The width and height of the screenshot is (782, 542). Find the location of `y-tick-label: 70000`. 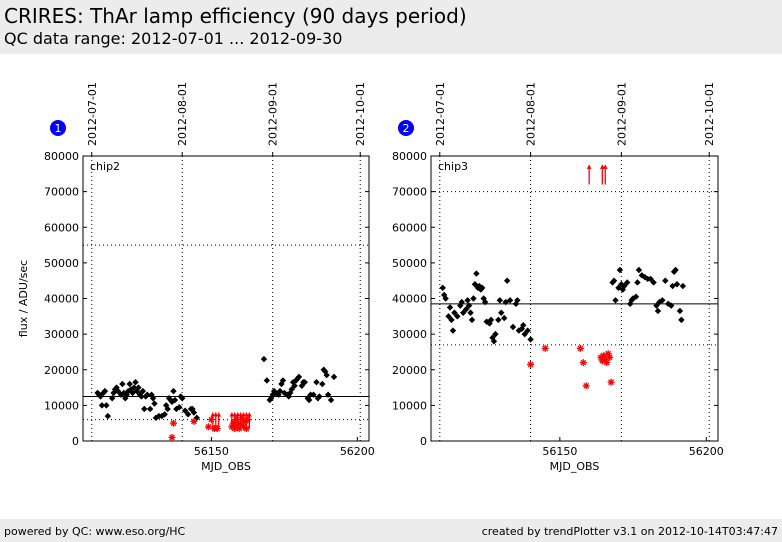

y-tick-label: 70000 is located at coordinates (409, 192).